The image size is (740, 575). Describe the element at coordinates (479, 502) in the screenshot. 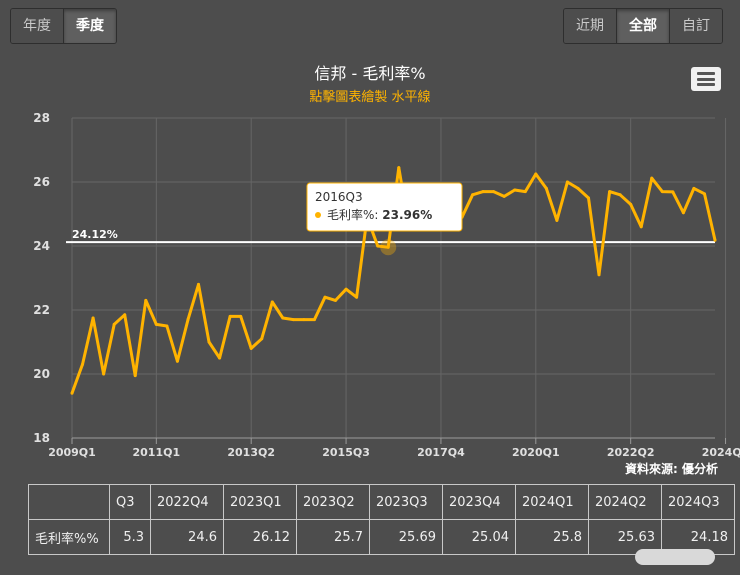

I see `table-header: 2023Q4` at that location.